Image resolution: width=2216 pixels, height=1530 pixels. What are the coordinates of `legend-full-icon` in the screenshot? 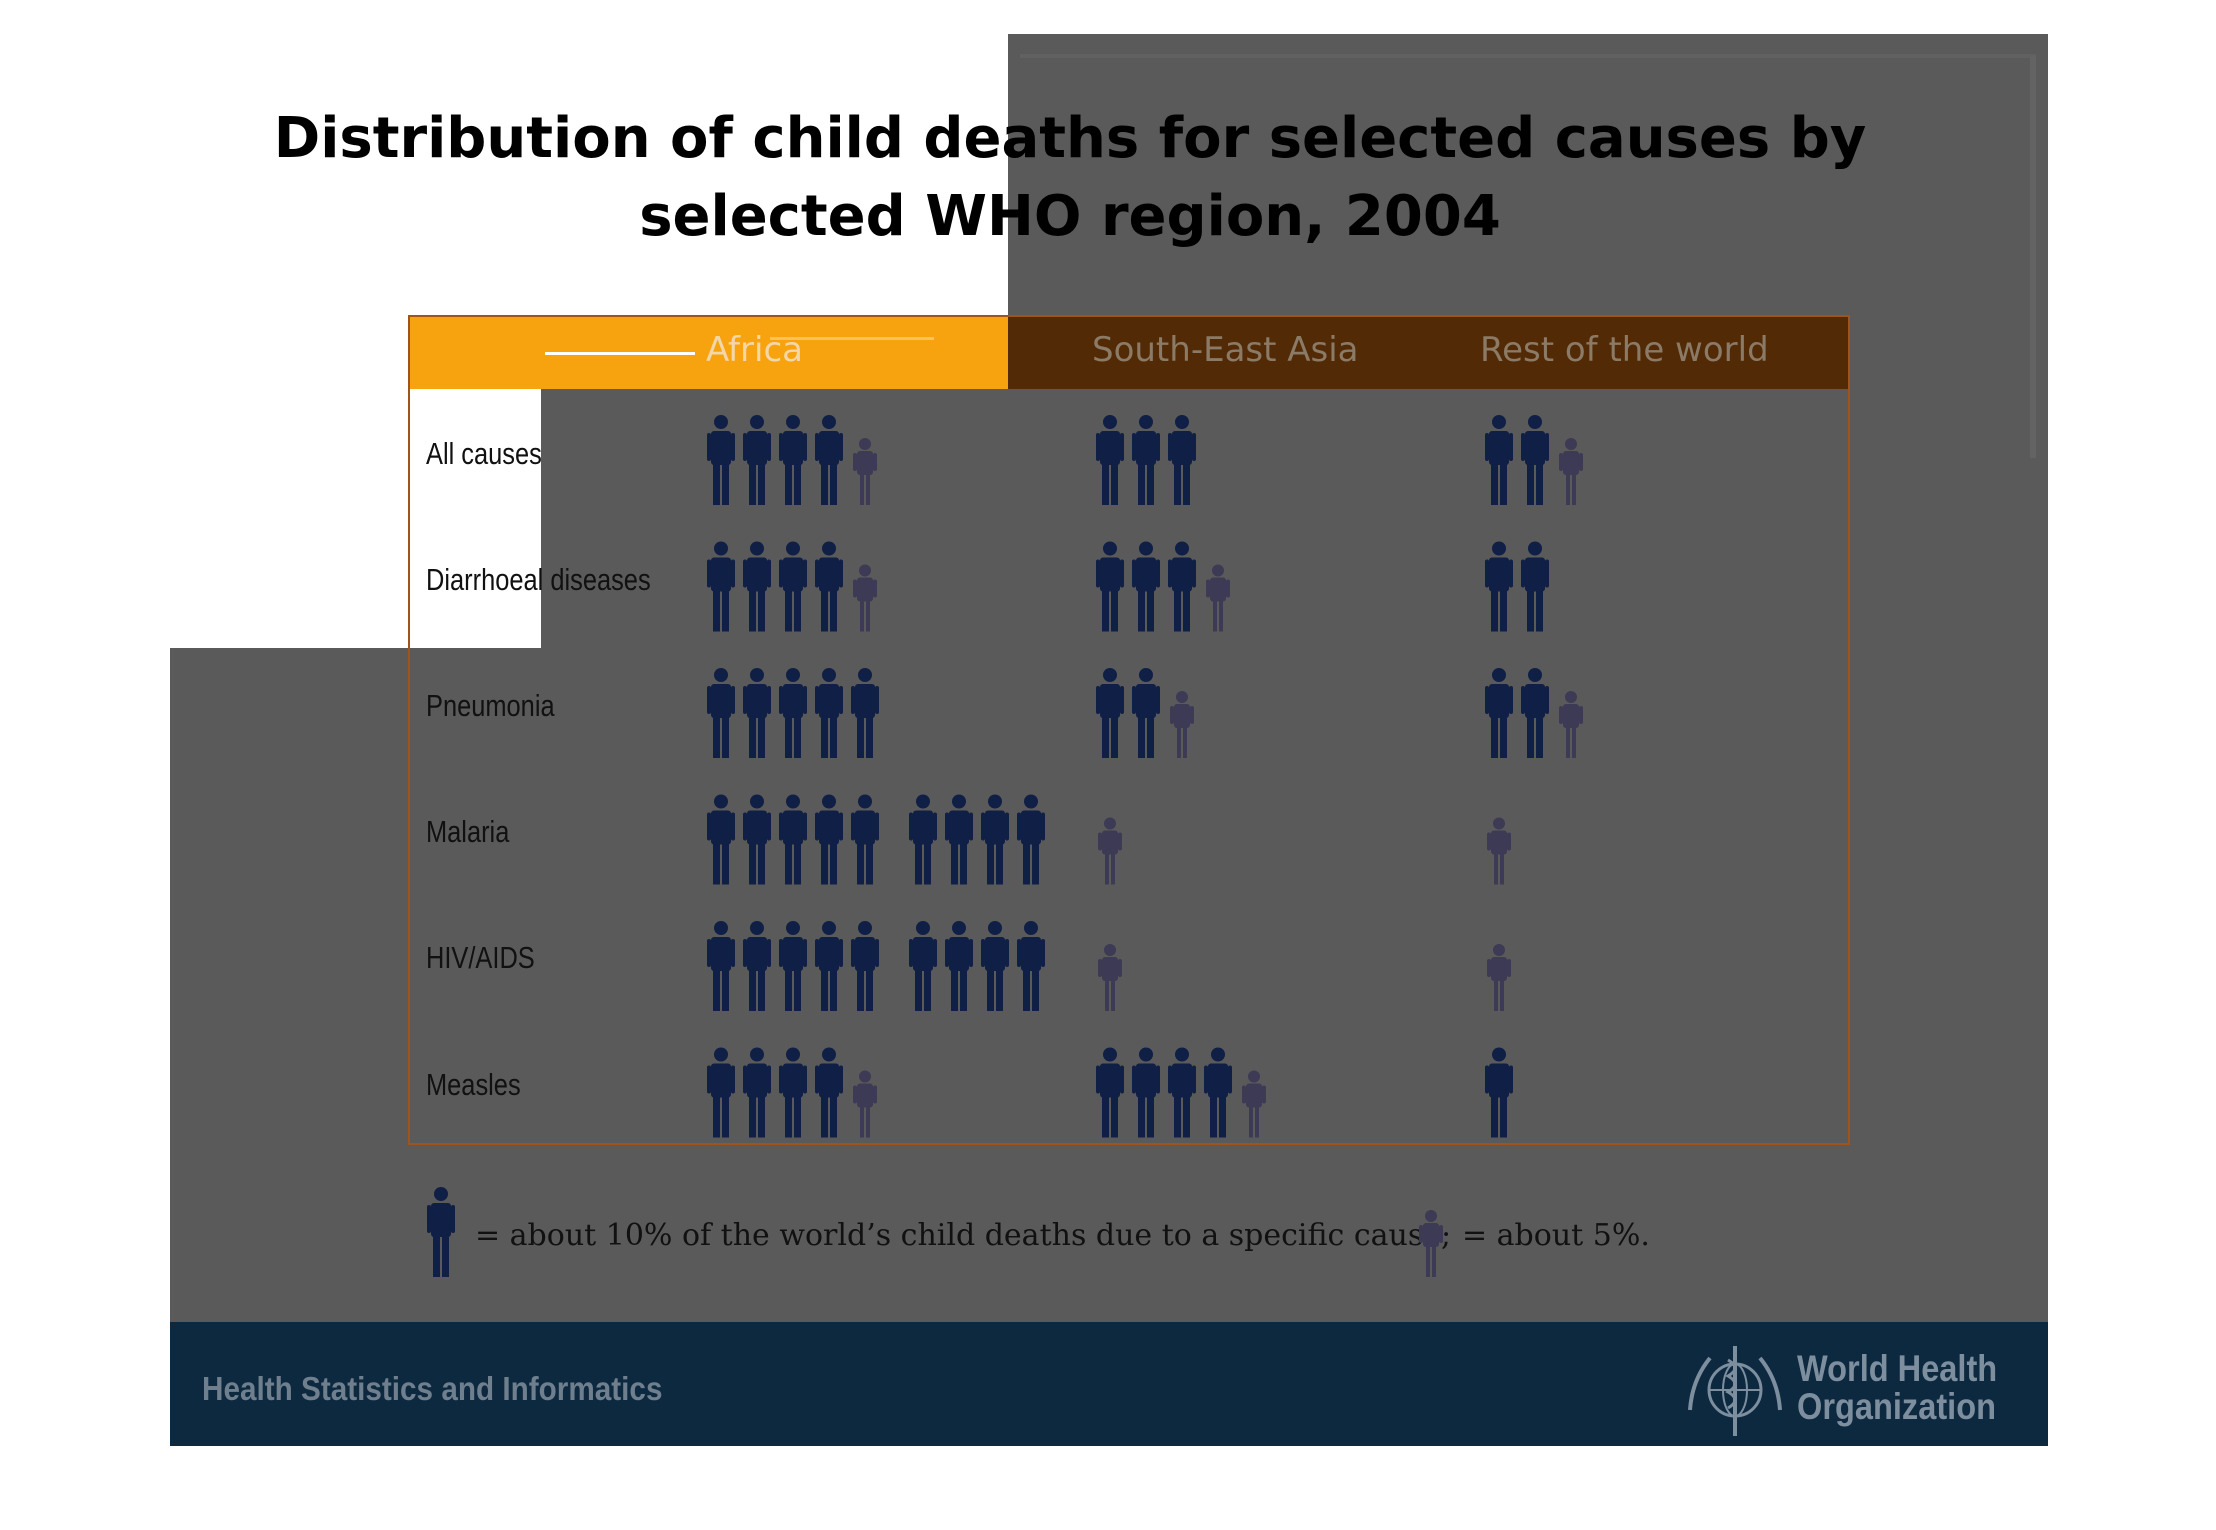 It's located at (441, 1232).